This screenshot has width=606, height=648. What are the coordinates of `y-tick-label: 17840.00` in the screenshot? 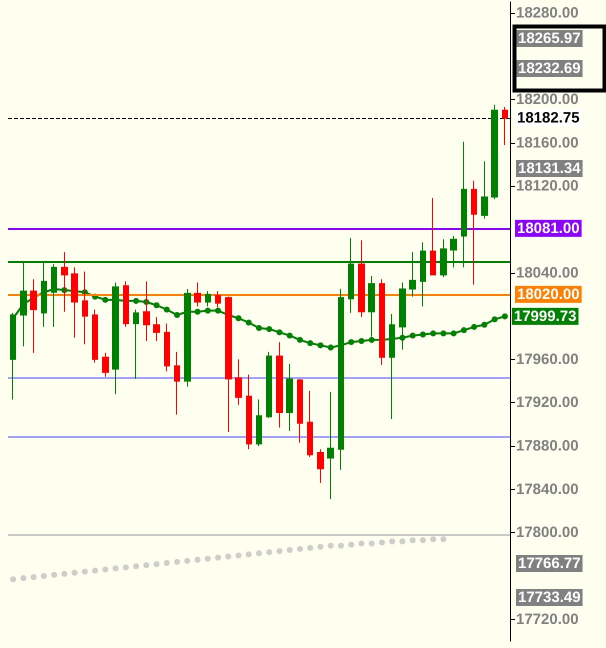 It's located at (547, 489).